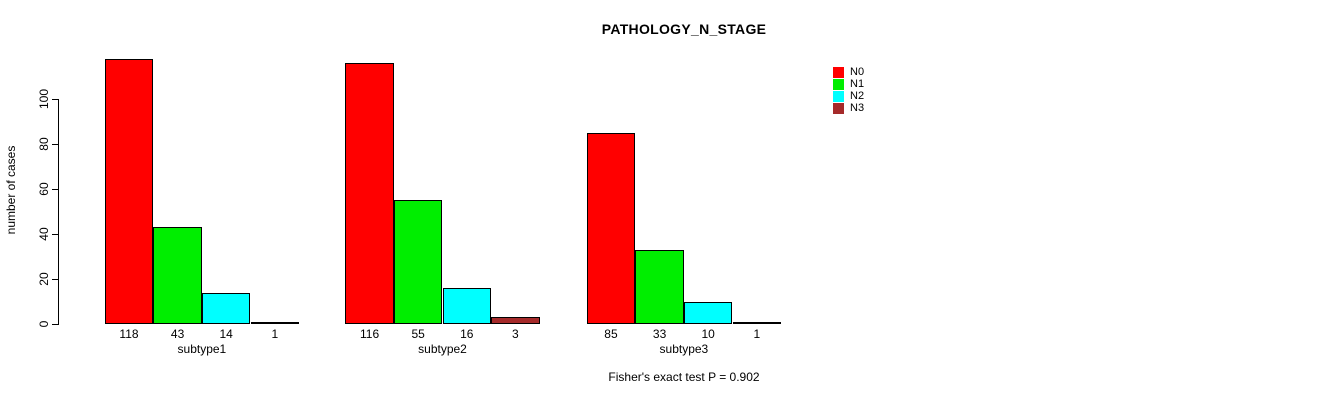 The width and height of the screenshot is (1340, 400). What do you see at coordinates (848, 96) in the screenshot?
I see `legend-item-n2: N2` at bounding box center [848, 96].